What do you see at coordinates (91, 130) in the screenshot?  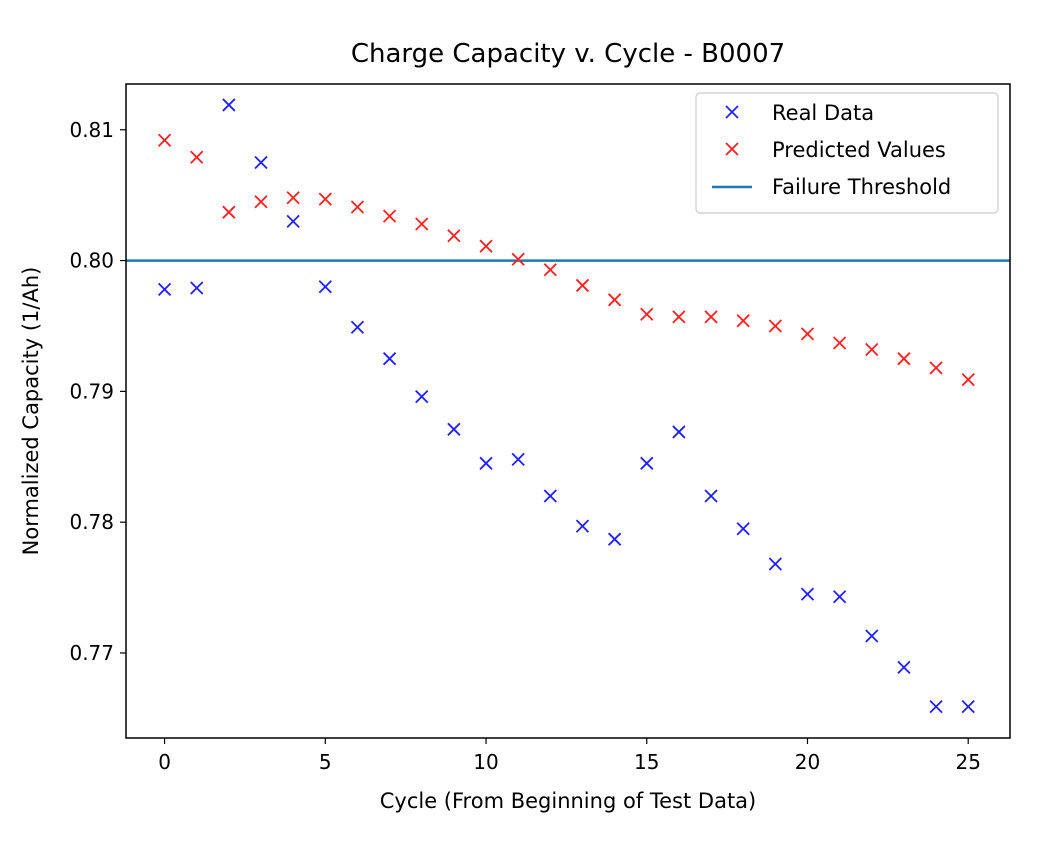 I see `y-tick-label: 0.81` at bounding box center [91, 130].